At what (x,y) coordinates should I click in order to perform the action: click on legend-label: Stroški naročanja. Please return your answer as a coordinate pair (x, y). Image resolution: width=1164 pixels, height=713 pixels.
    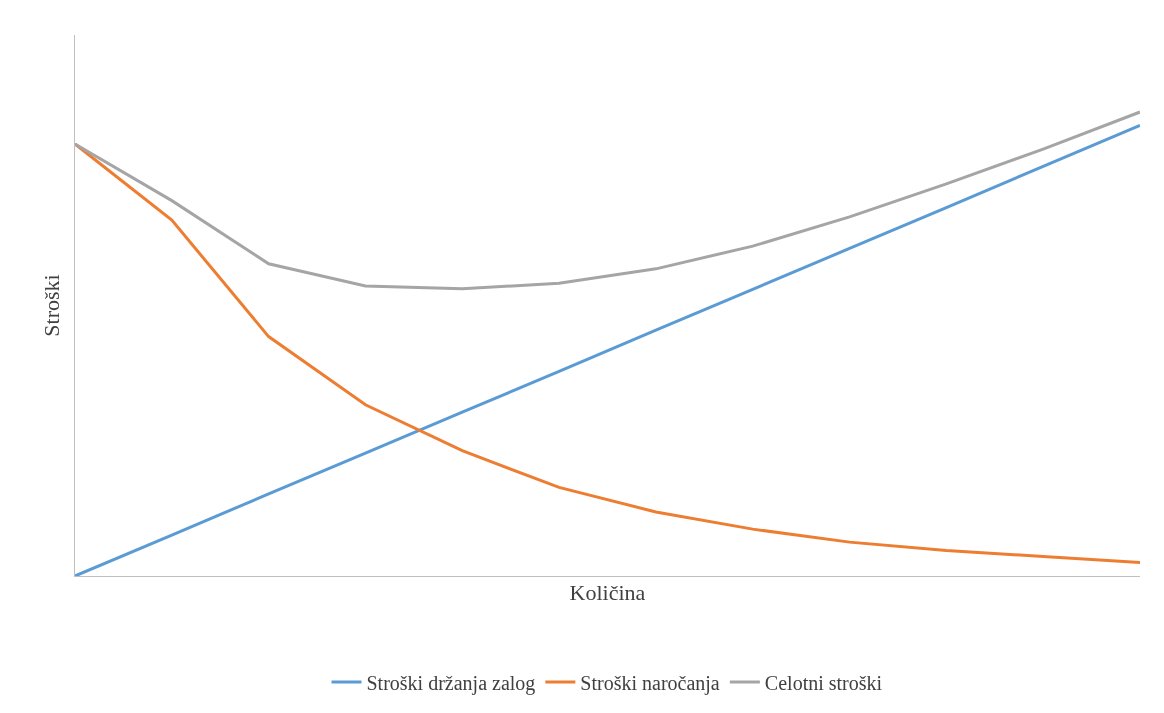
    Looking at the image, I should click on (650, 683).